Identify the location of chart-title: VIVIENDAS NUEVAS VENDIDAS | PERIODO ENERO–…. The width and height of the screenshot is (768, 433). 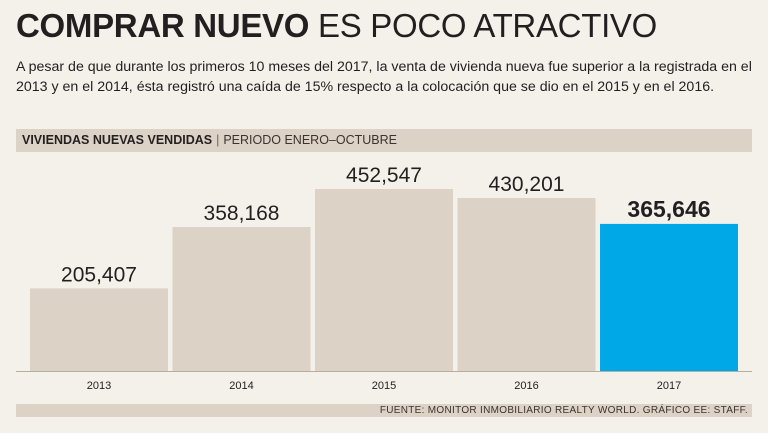
(209, 140).